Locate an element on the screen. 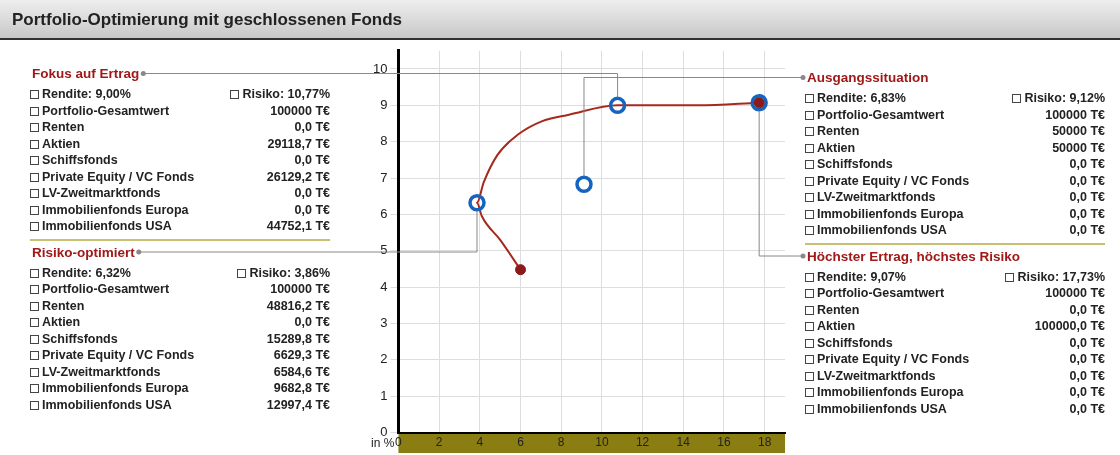 The height and width of the screenshot is (455, 1120). text: Risiko: 3,86% is located at coordinates (289, 272).